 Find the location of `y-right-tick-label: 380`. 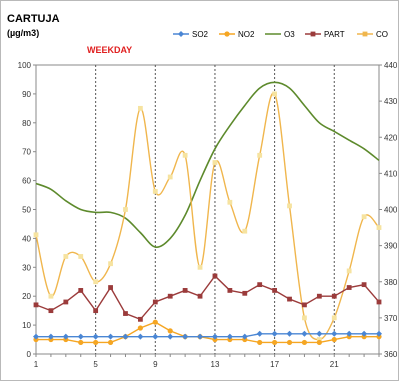

y-right-tick-label: 380 is located at coordinates (391, 282).